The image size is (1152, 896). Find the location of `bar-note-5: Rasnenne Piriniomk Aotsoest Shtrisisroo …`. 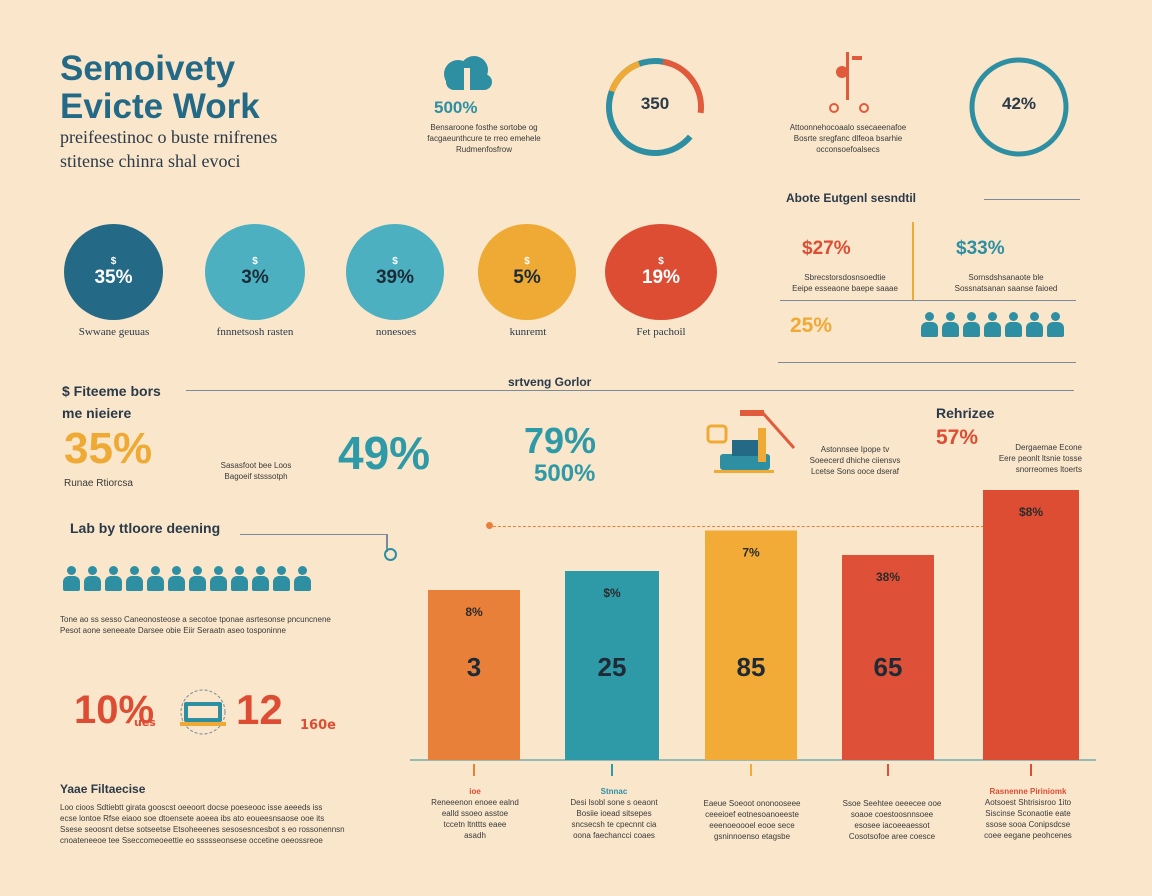

bar-note-5: Rasnenne Piriniomk Aotsoest Shtrisisroo … is located at coordinates (1028, 813).